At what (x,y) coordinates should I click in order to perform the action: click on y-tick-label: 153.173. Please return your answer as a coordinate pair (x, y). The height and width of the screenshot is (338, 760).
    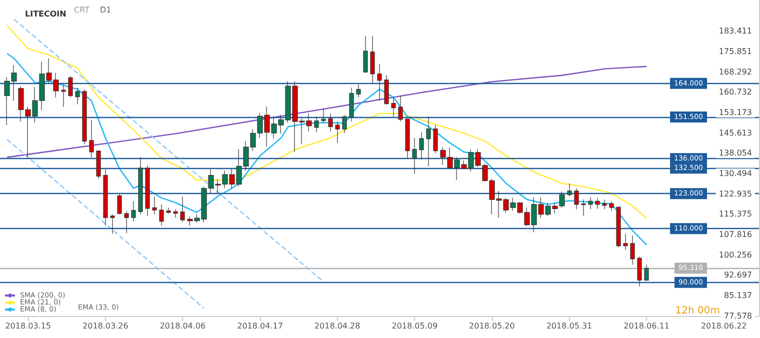
    Looking at the image, I should click on (735, 112).